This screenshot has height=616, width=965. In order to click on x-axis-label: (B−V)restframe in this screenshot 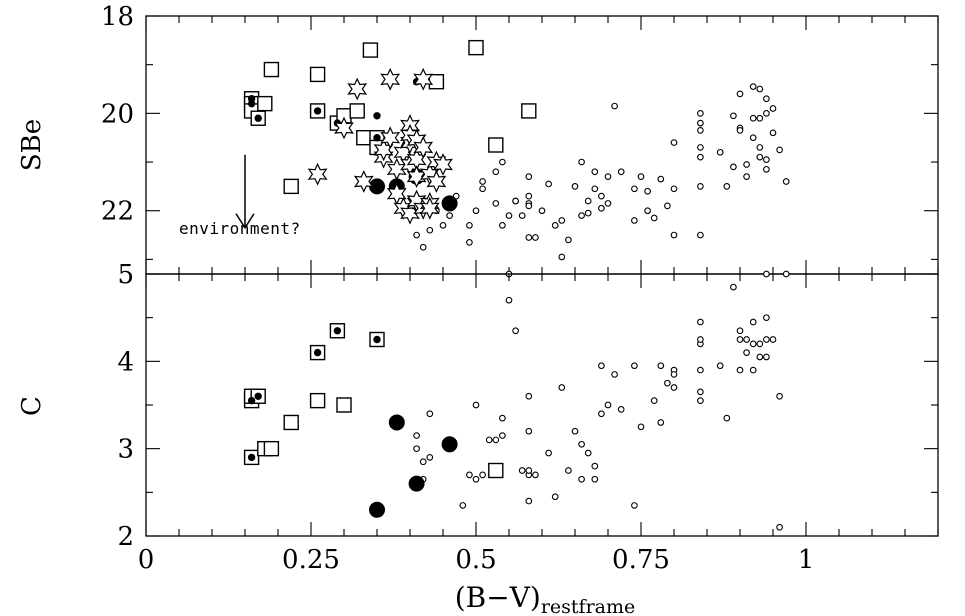, I will do `click(545, 598)`.